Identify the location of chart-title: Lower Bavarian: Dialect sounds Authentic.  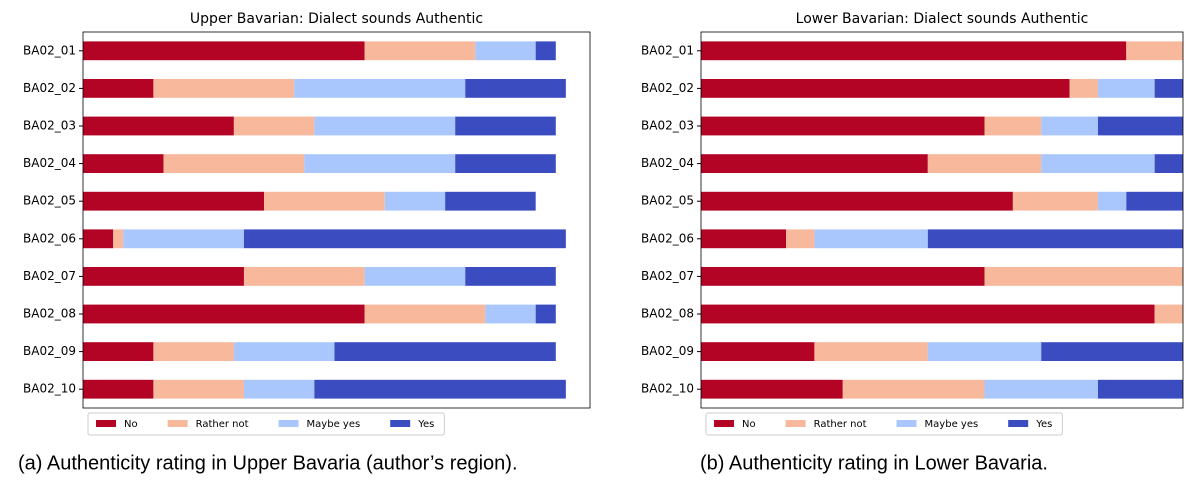
(942, 19).